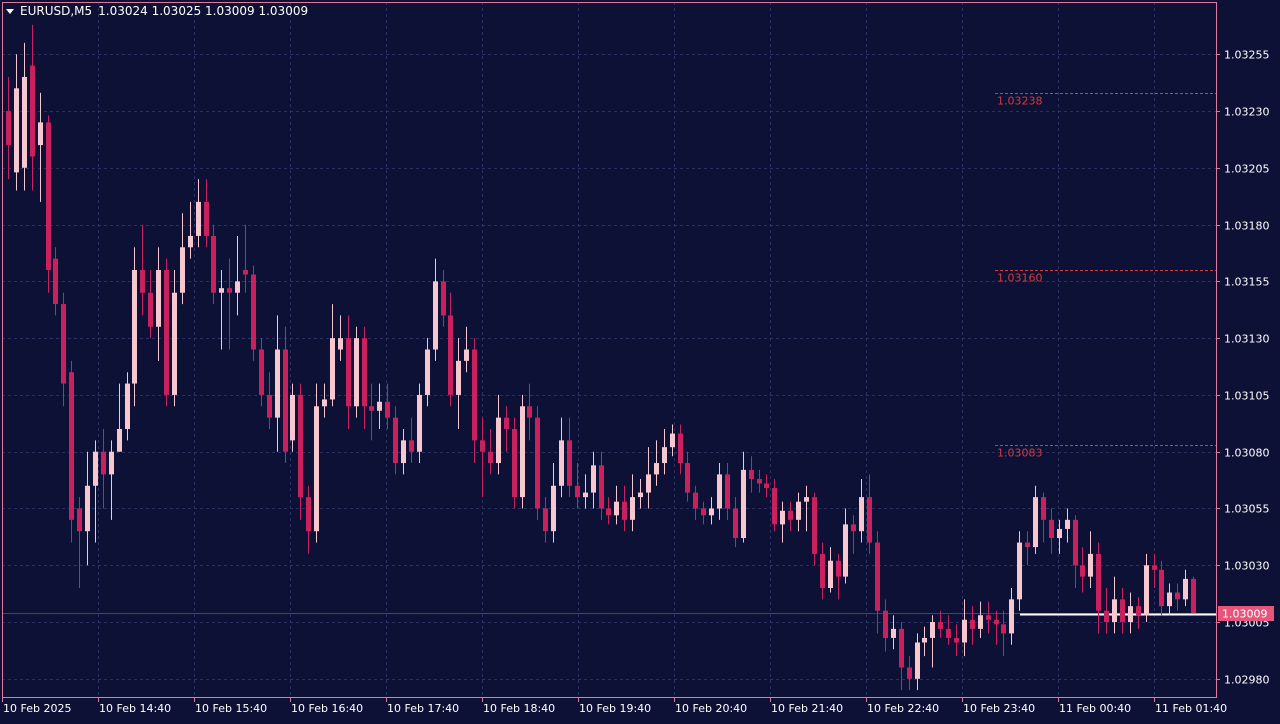 The width and height of the screenshot is (1280, 724). What do you see at coordinates (56, 11) in the screenshot?
I see `symbol-label: EURUSD,M5` at bounding box center [56, 11].